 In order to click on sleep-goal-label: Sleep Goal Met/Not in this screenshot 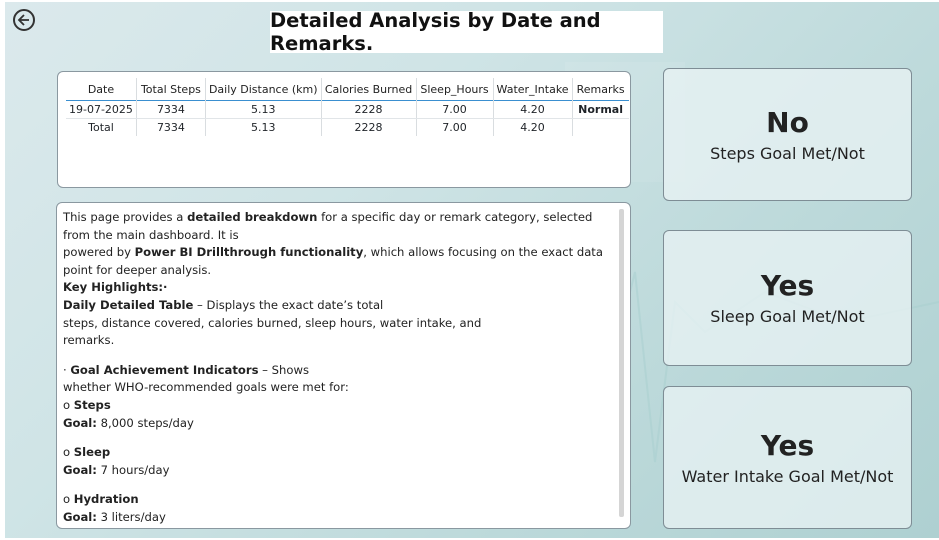, I will do `click(787, 316)`.